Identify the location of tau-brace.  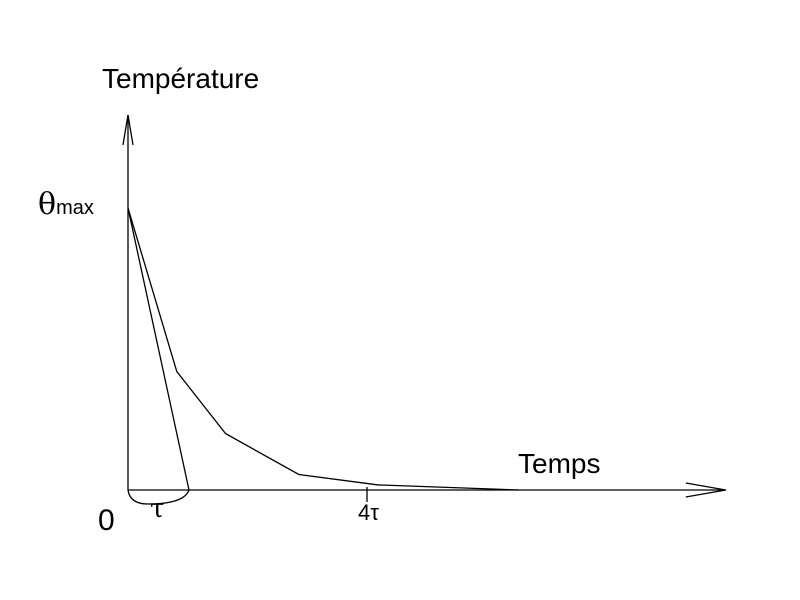
(158, 497).